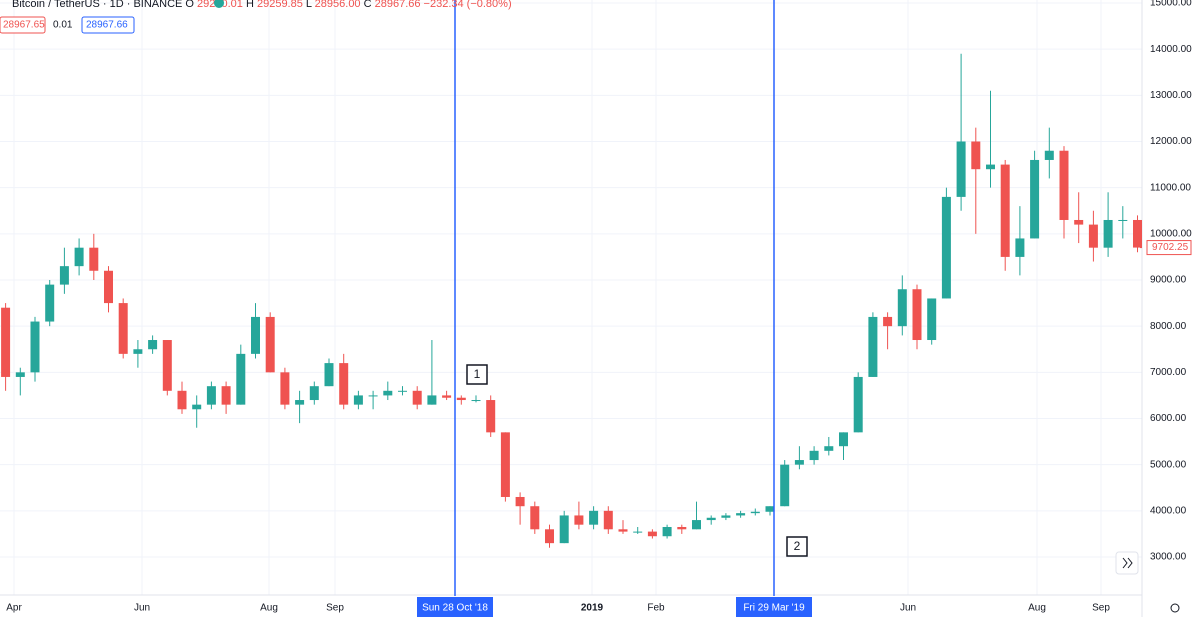 The width and height of the screenshot is (1200, 617). Describe the element at coordinates (1168, 326) in the screenshot. I see `y-tick-label: 8000.00` at that location.